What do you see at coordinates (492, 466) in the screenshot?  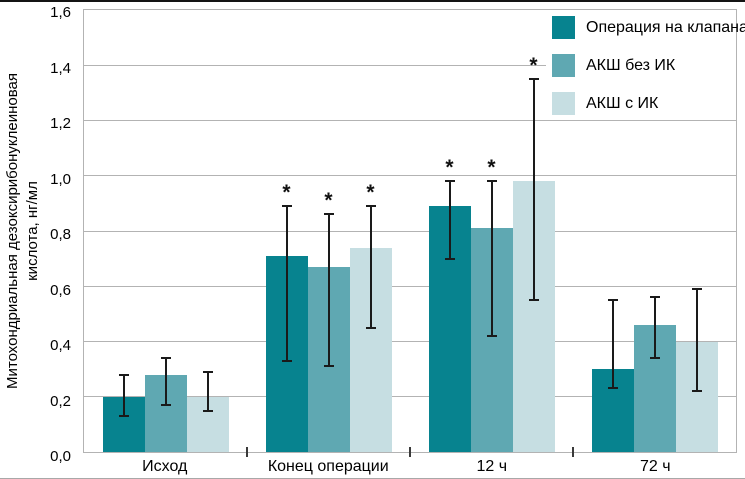 I see `x-category-label: 12 ч` at bounding box center [492, 466].